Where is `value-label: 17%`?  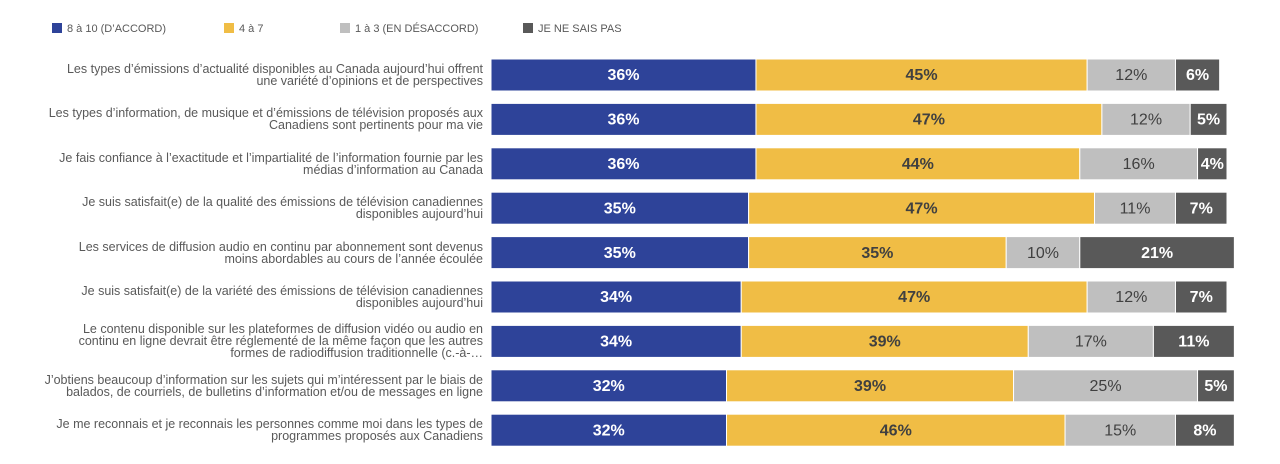 value-label: 17% is located at coordinates (1091, 342).